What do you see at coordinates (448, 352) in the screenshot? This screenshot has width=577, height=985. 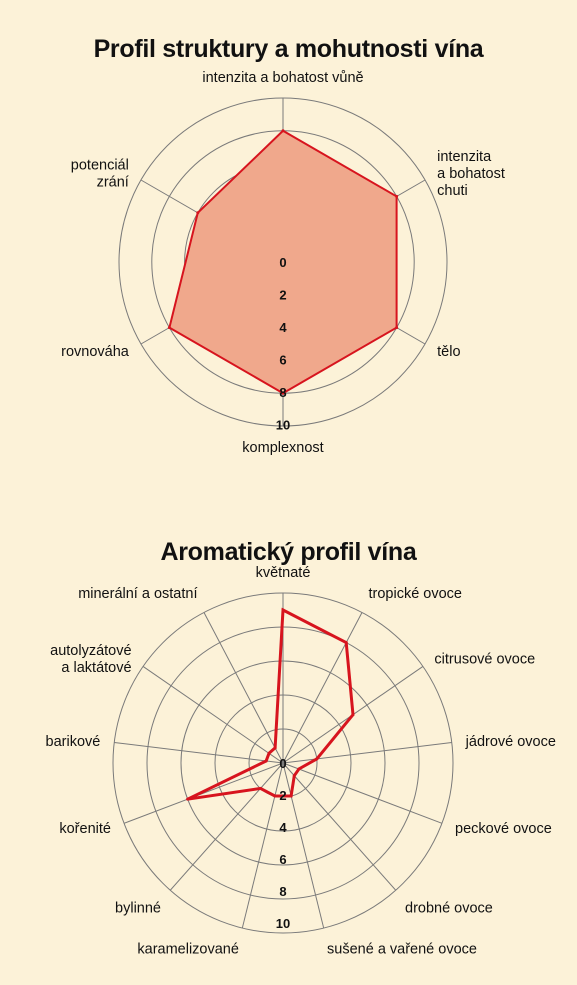 I see `axis-label: tělo` at bounding box center [448, 352].